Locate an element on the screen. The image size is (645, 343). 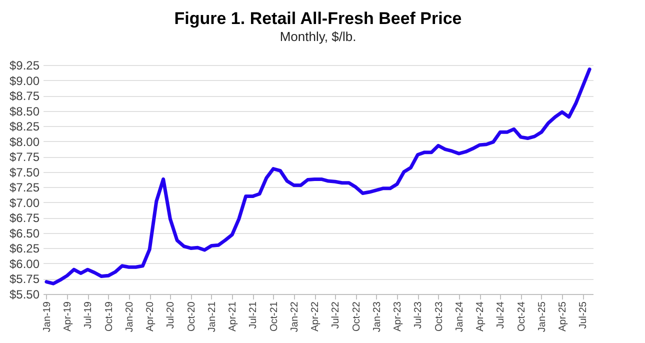
x-tick-label: Apr-25 is located at coordinates (563, 316).